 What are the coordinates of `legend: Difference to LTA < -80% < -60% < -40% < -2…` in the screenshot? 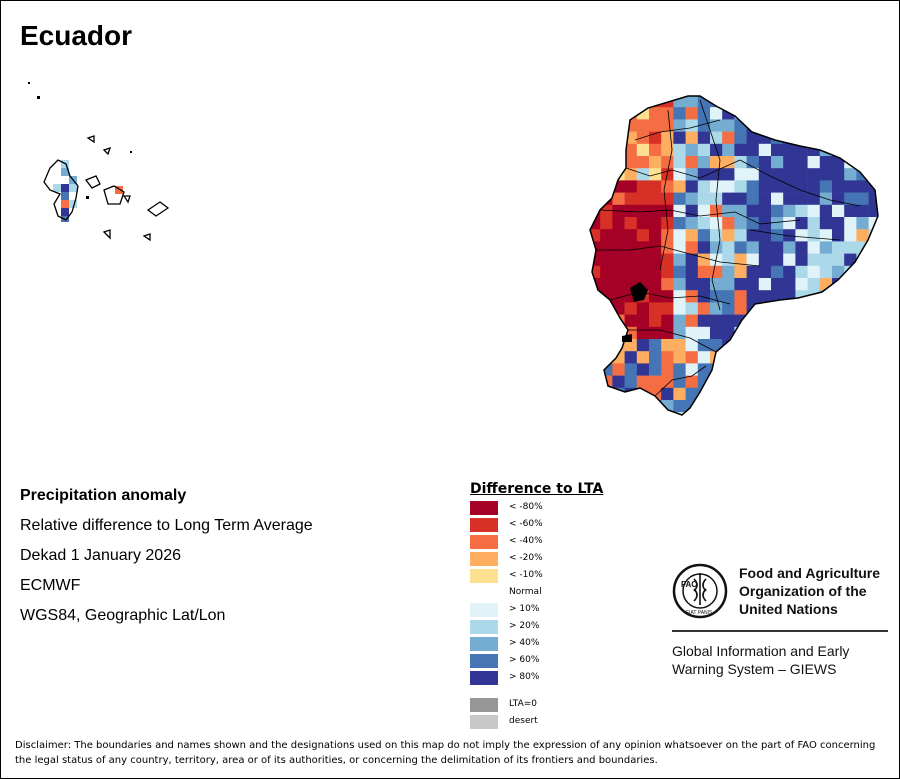 It's located at (536, 611).